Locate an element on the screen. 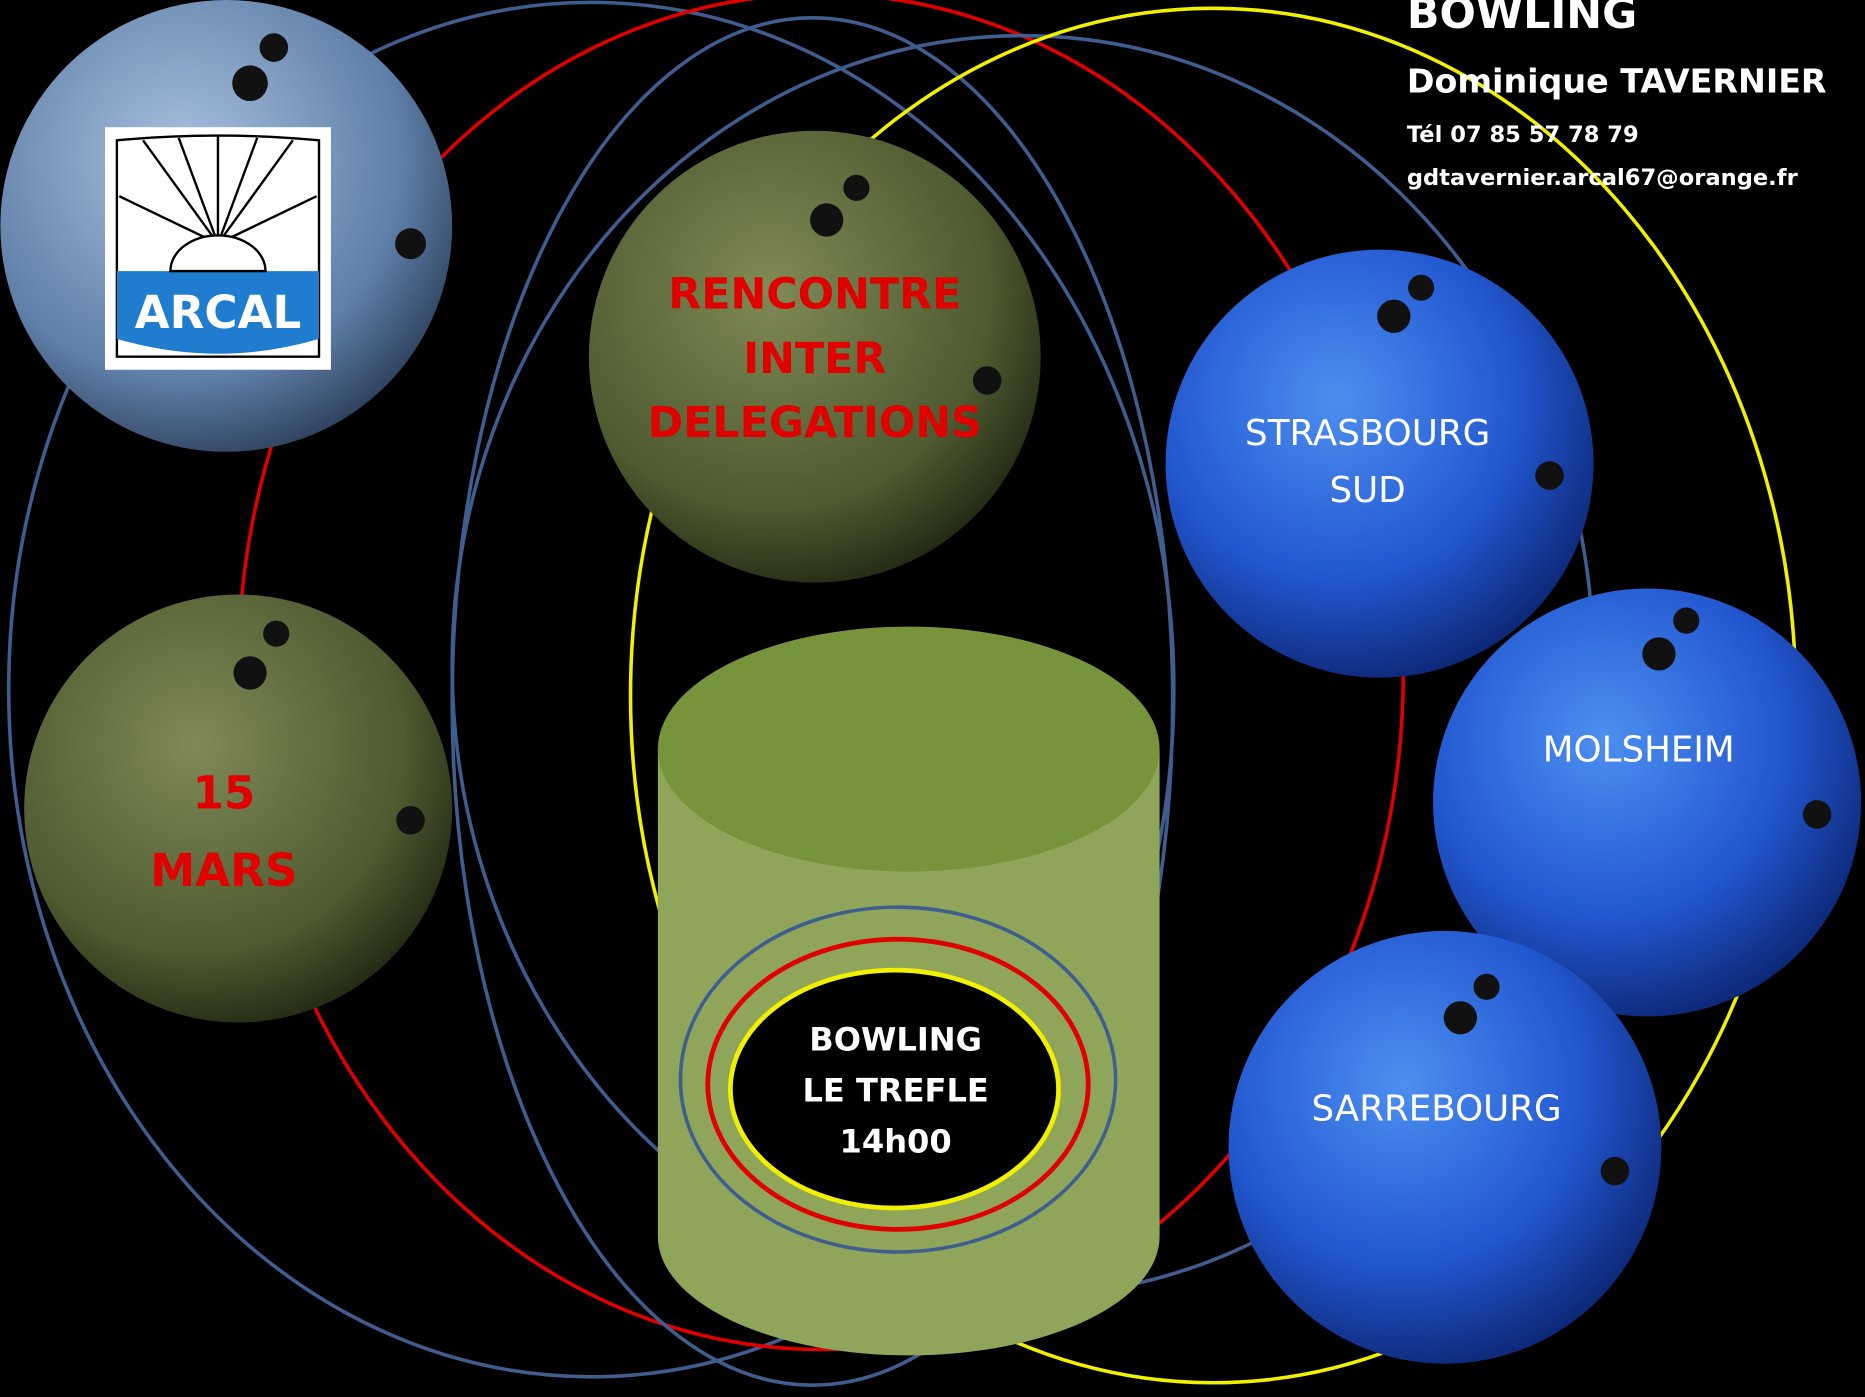 This screenshot has width=1865, height=1397. event-line: DELEGATIONS is located at coordinates (815, 423).